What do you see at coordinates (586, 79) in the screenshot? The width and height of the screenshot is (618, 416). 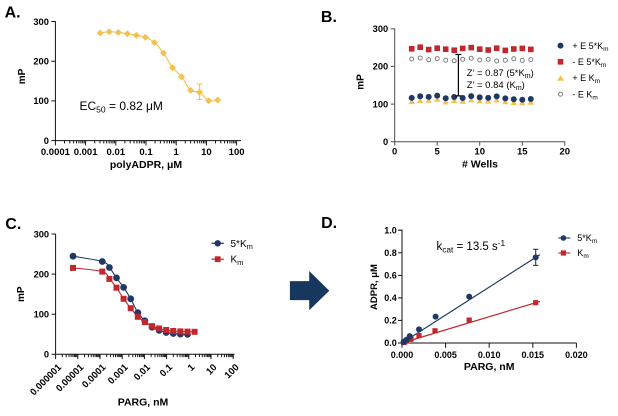 I see `svg-text: + E Km` at bounding box center [586, 79].